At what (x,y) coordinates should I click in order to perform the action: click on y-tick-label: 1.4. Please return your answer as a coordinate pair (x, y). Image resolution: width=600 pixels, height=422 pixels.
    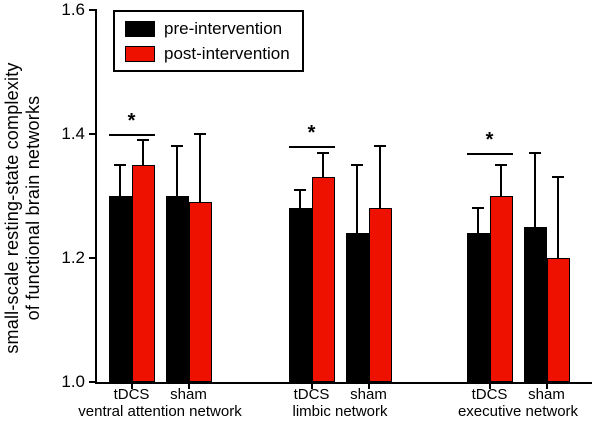
    Looking at the image, I should click on (73, 133).